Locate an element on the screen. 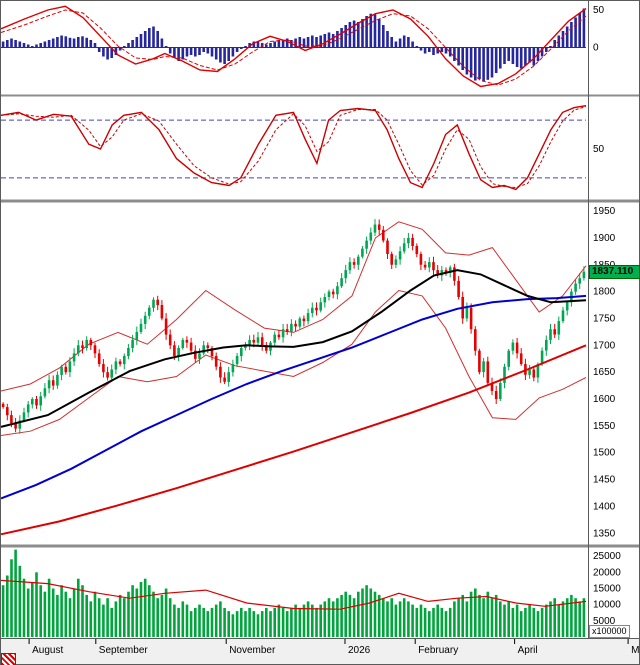  month-label: M is located at coordinates (635, 650).